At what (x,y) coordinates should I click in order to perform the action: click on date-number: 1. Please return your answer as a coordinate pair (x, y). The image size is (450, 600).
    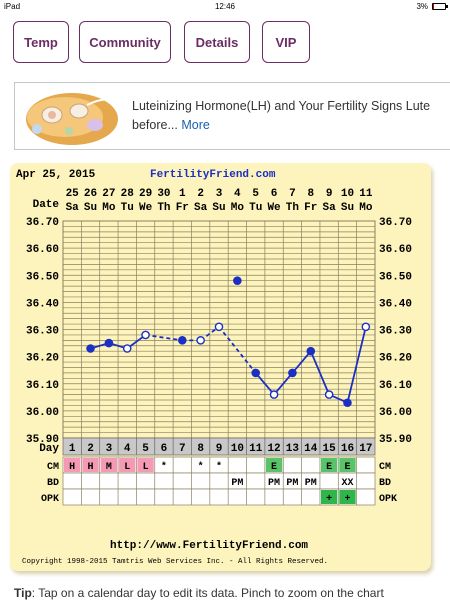
    Looking at the image, I should click on (182, 194).